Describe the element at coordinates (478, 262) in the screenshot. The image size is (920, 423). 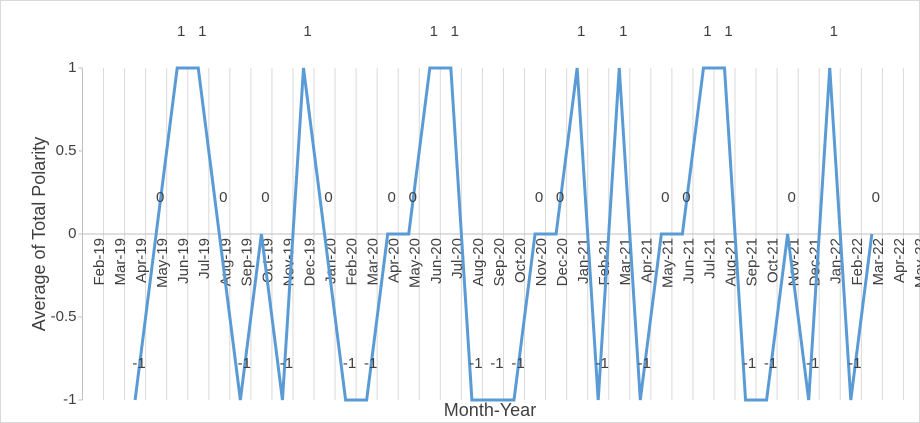
I see `x-tick-label: Aug-20` at that location.